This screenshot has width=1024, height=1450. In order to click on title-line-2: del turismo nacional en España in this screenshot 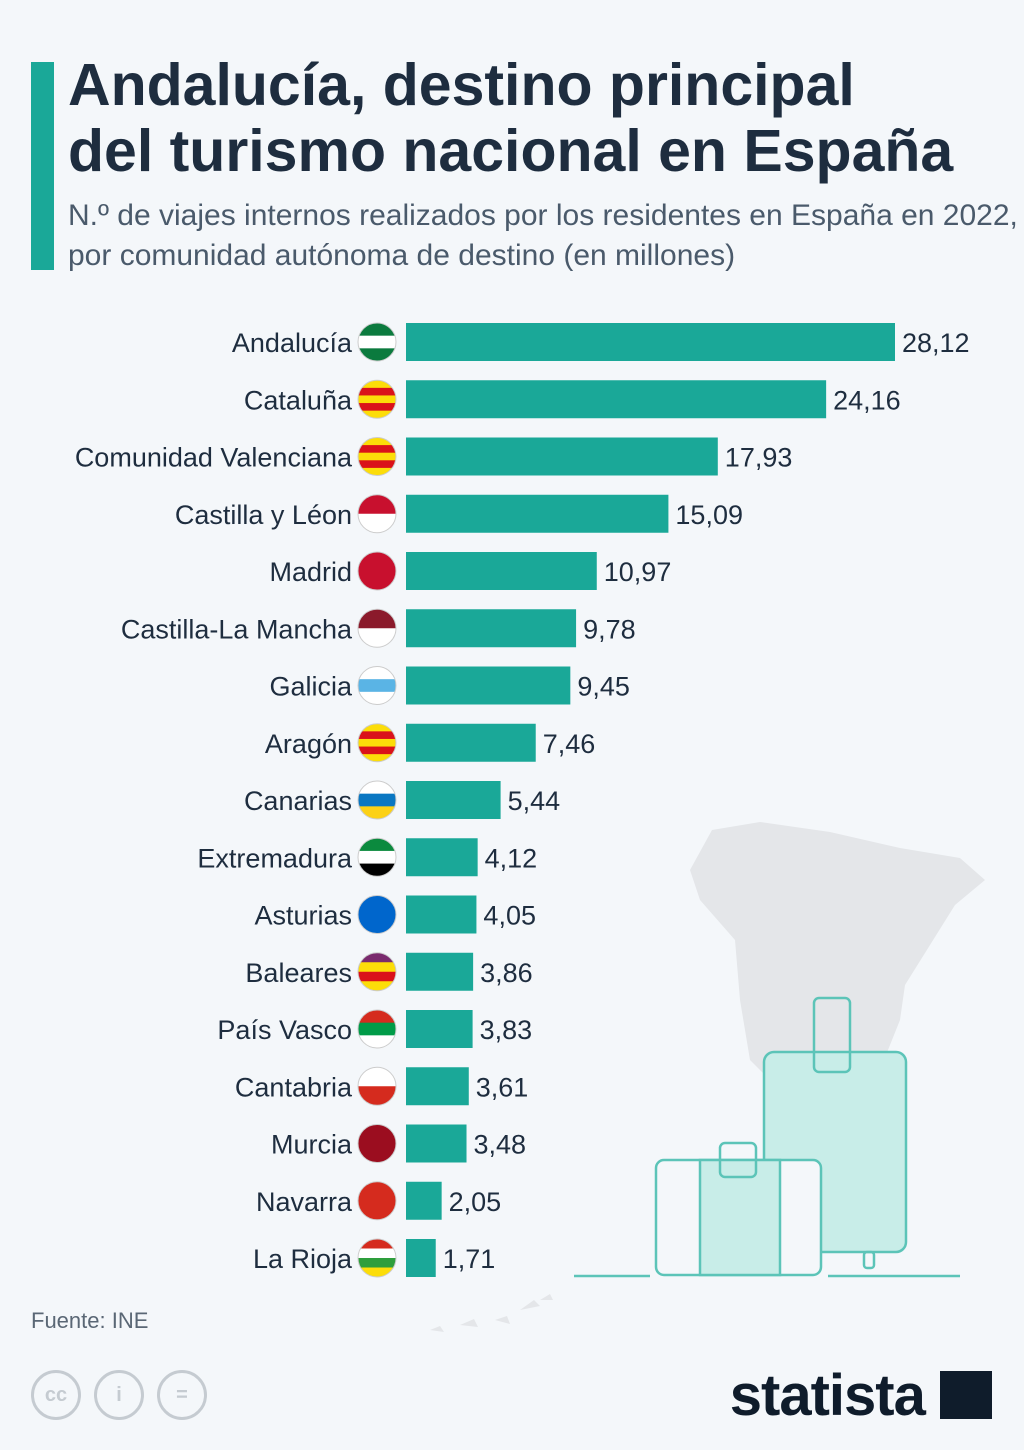, I will do `click(511, 151)`.